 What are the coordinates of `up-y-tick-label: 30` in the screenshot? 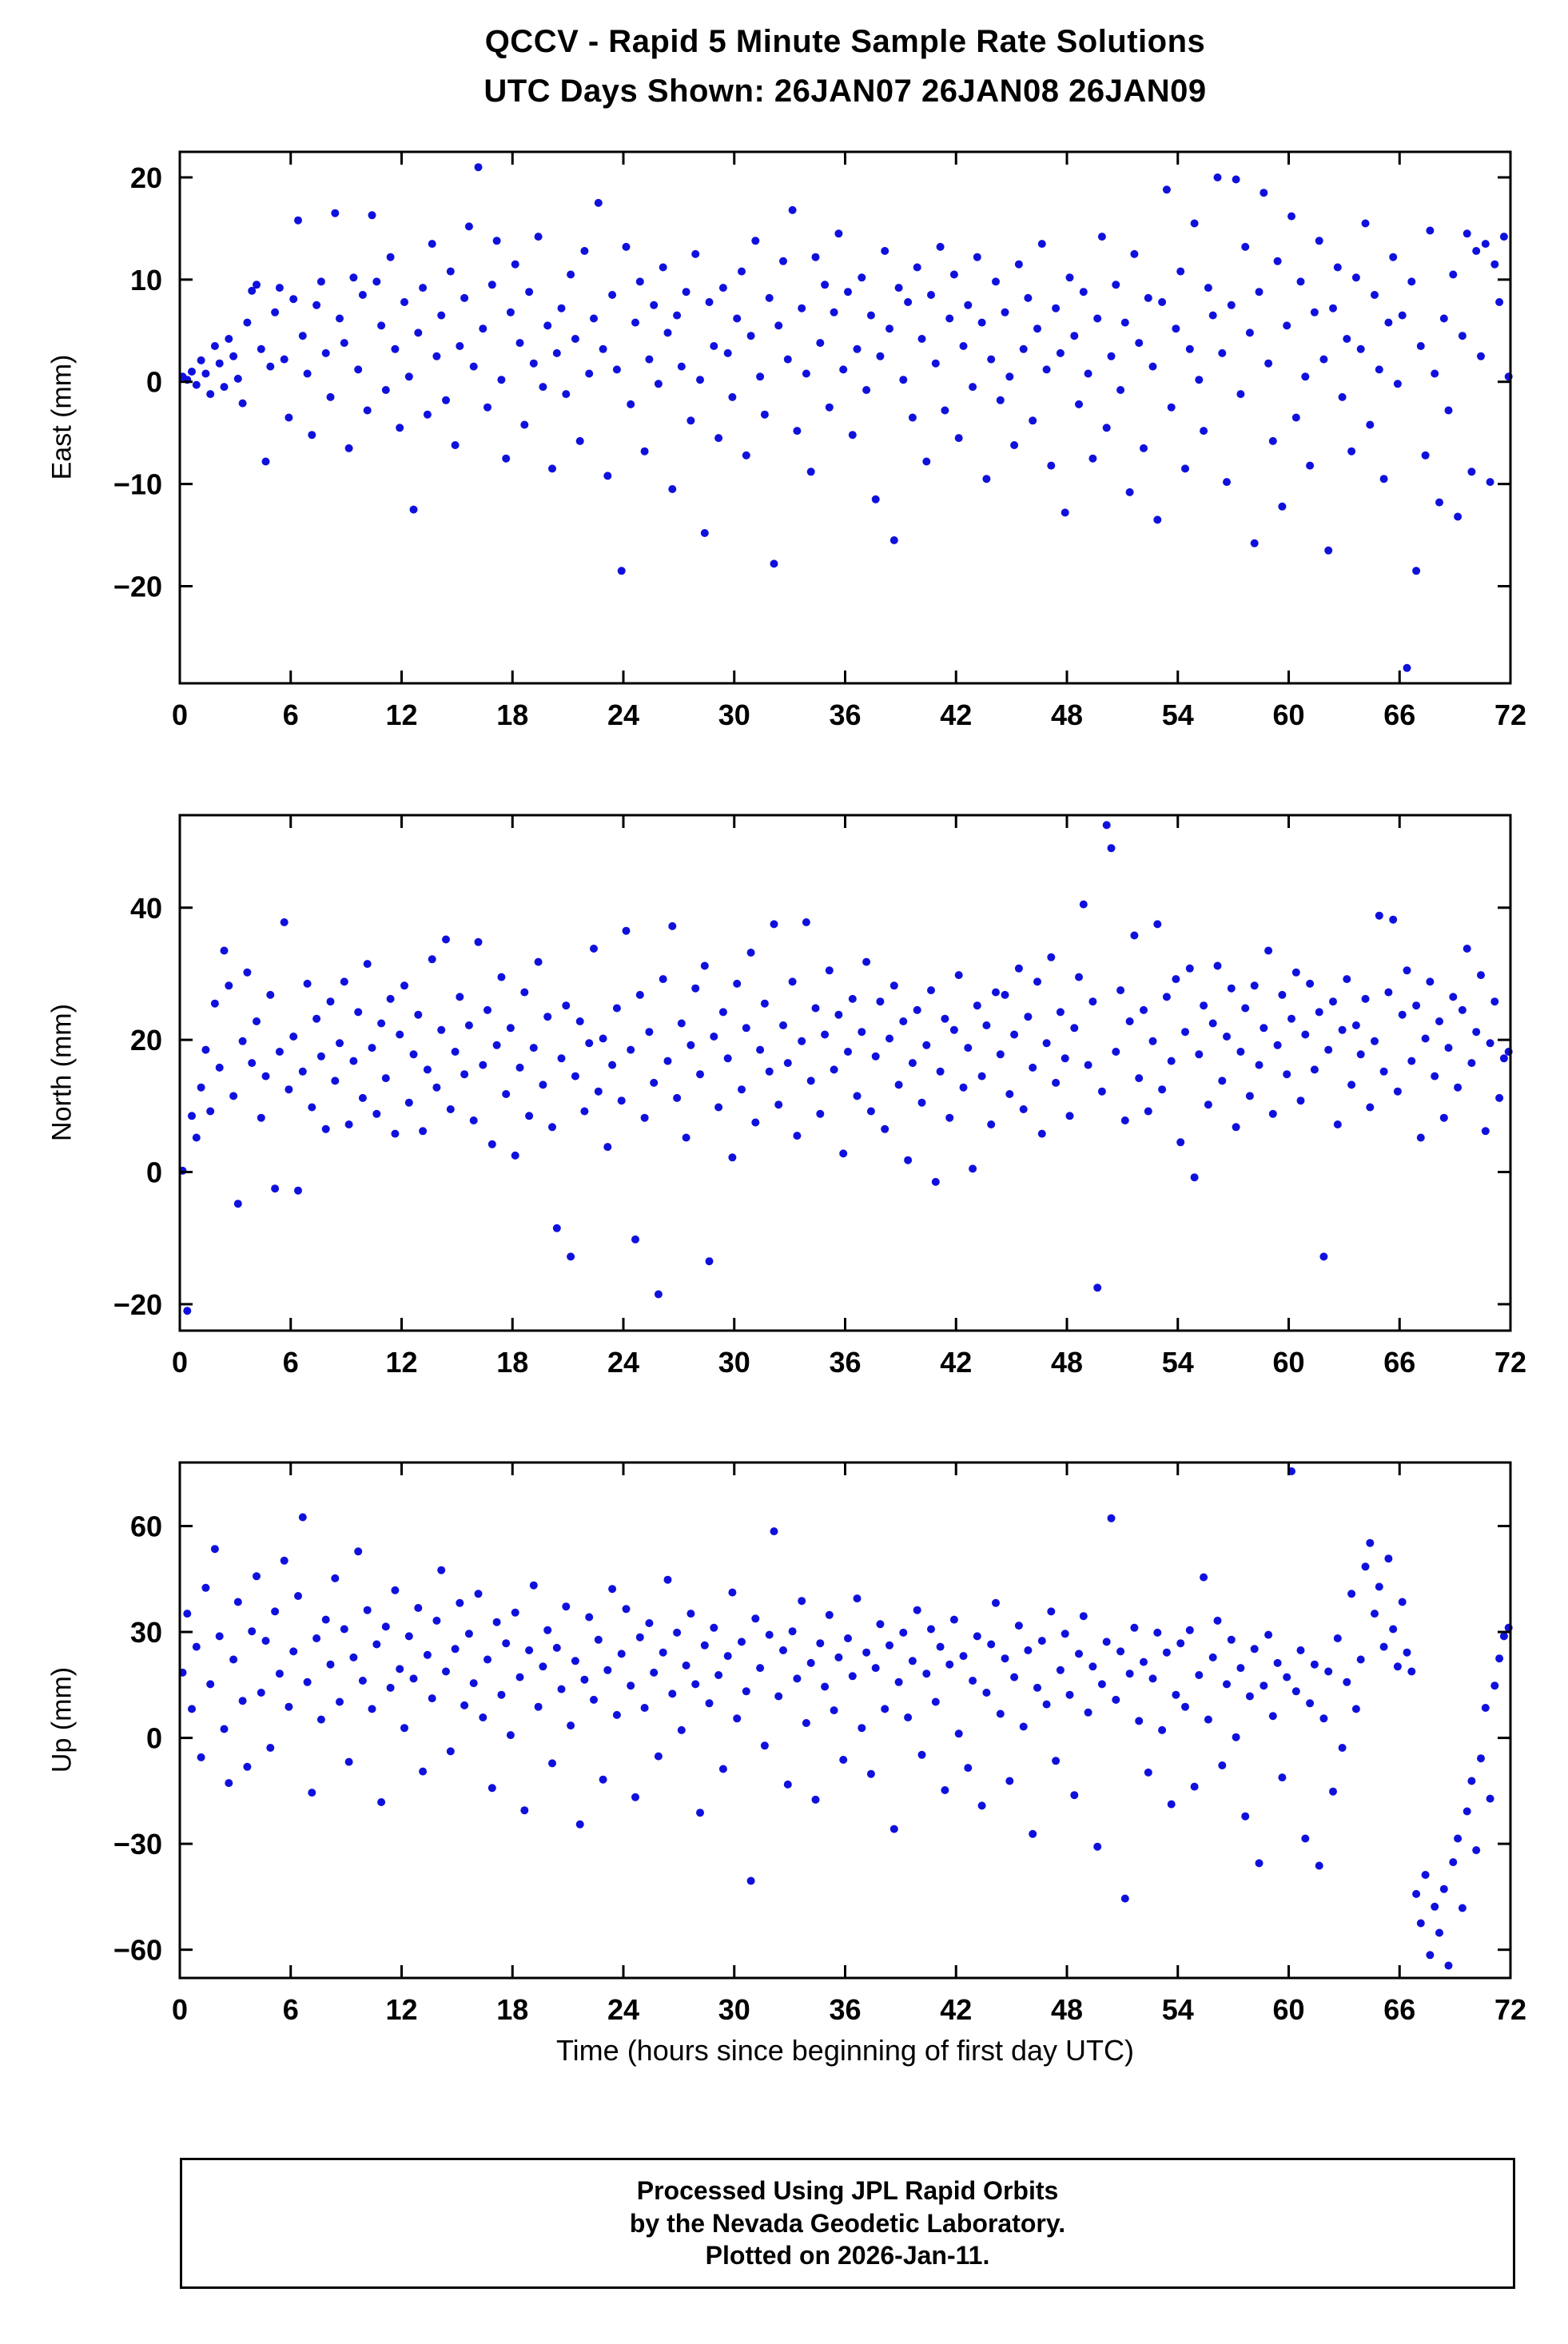 It's located at (146, 1633).